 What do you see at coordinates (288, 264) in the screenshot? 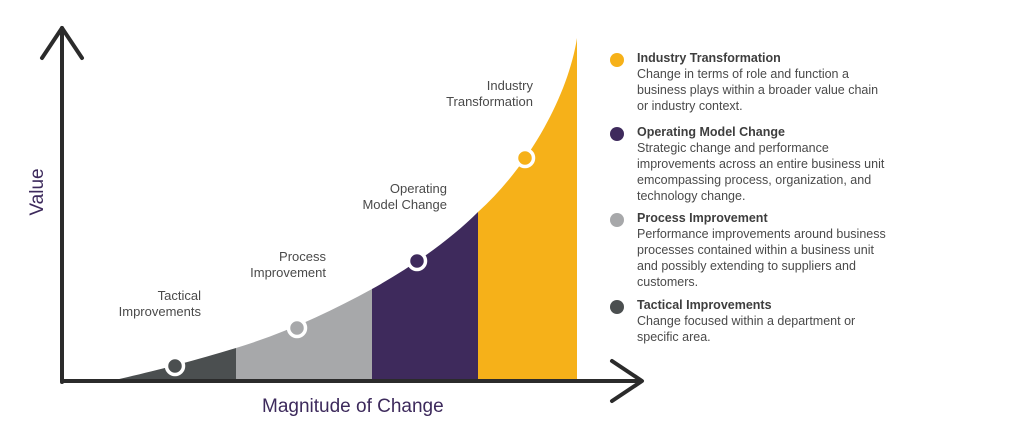
I see `label-process-improvement: Process Improvement` at bounding box center [288, 264].